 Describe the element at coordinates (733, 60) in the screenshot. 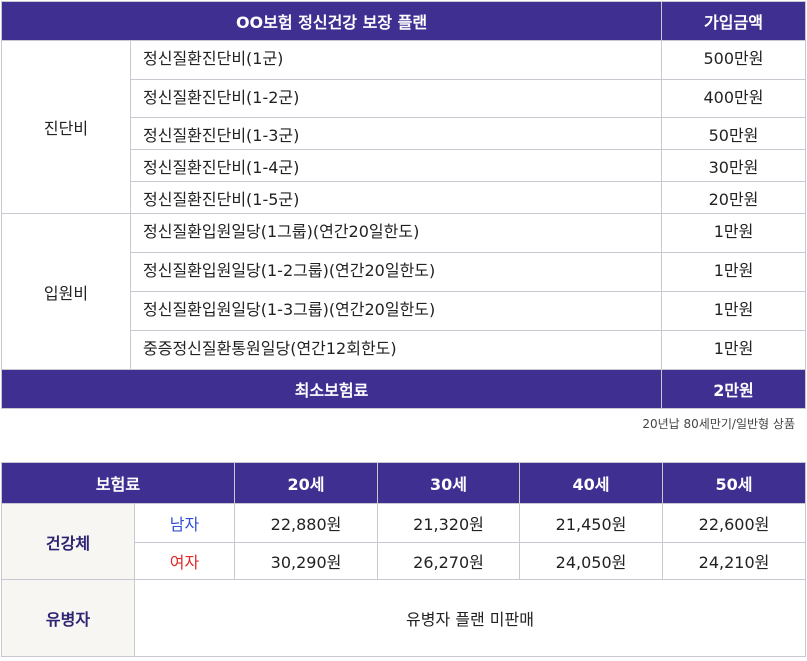

I see `coverage-amount: 500만원` at that location.